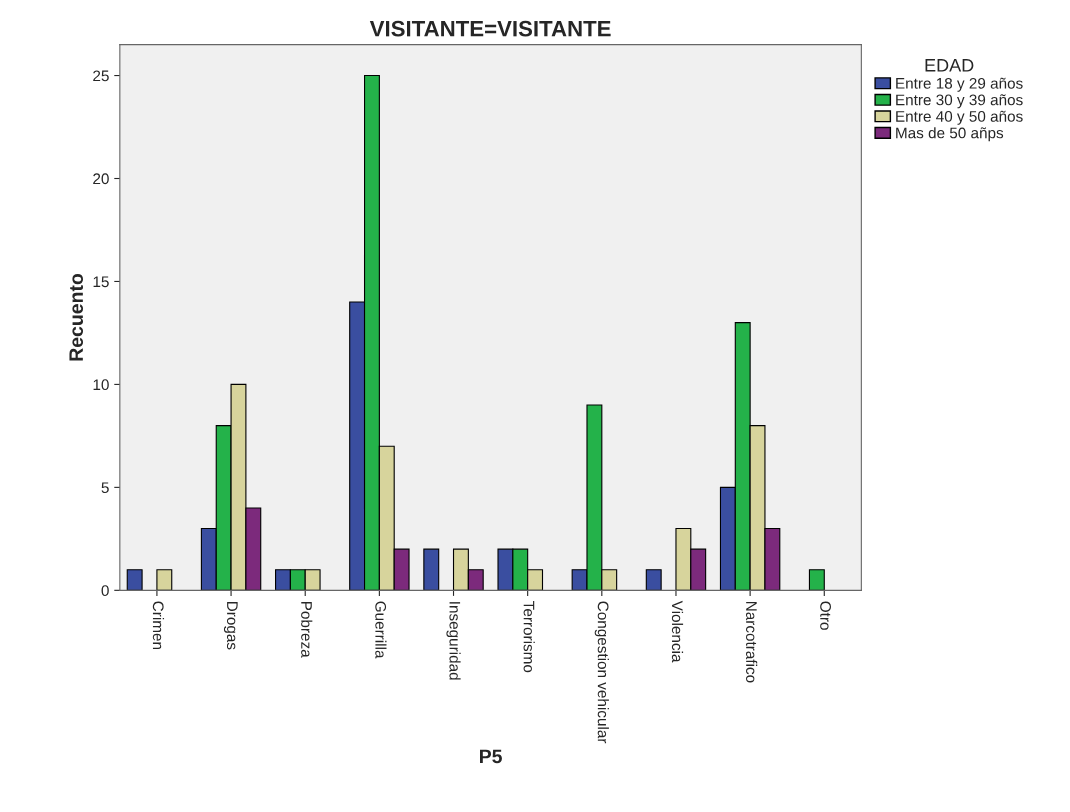  I want to click on y-tick-label: 25, so click(101, 76).